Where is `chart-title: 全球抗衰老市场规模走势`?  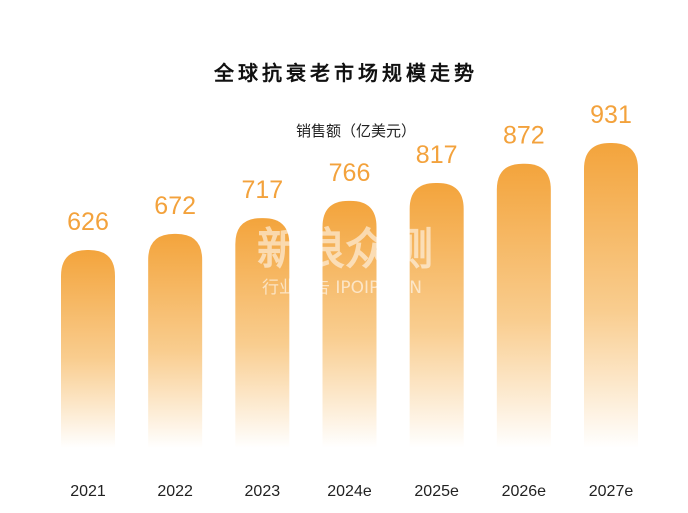
chart-title: 全球抗衰老市场规模走势 is located at coordinates (345, 73).